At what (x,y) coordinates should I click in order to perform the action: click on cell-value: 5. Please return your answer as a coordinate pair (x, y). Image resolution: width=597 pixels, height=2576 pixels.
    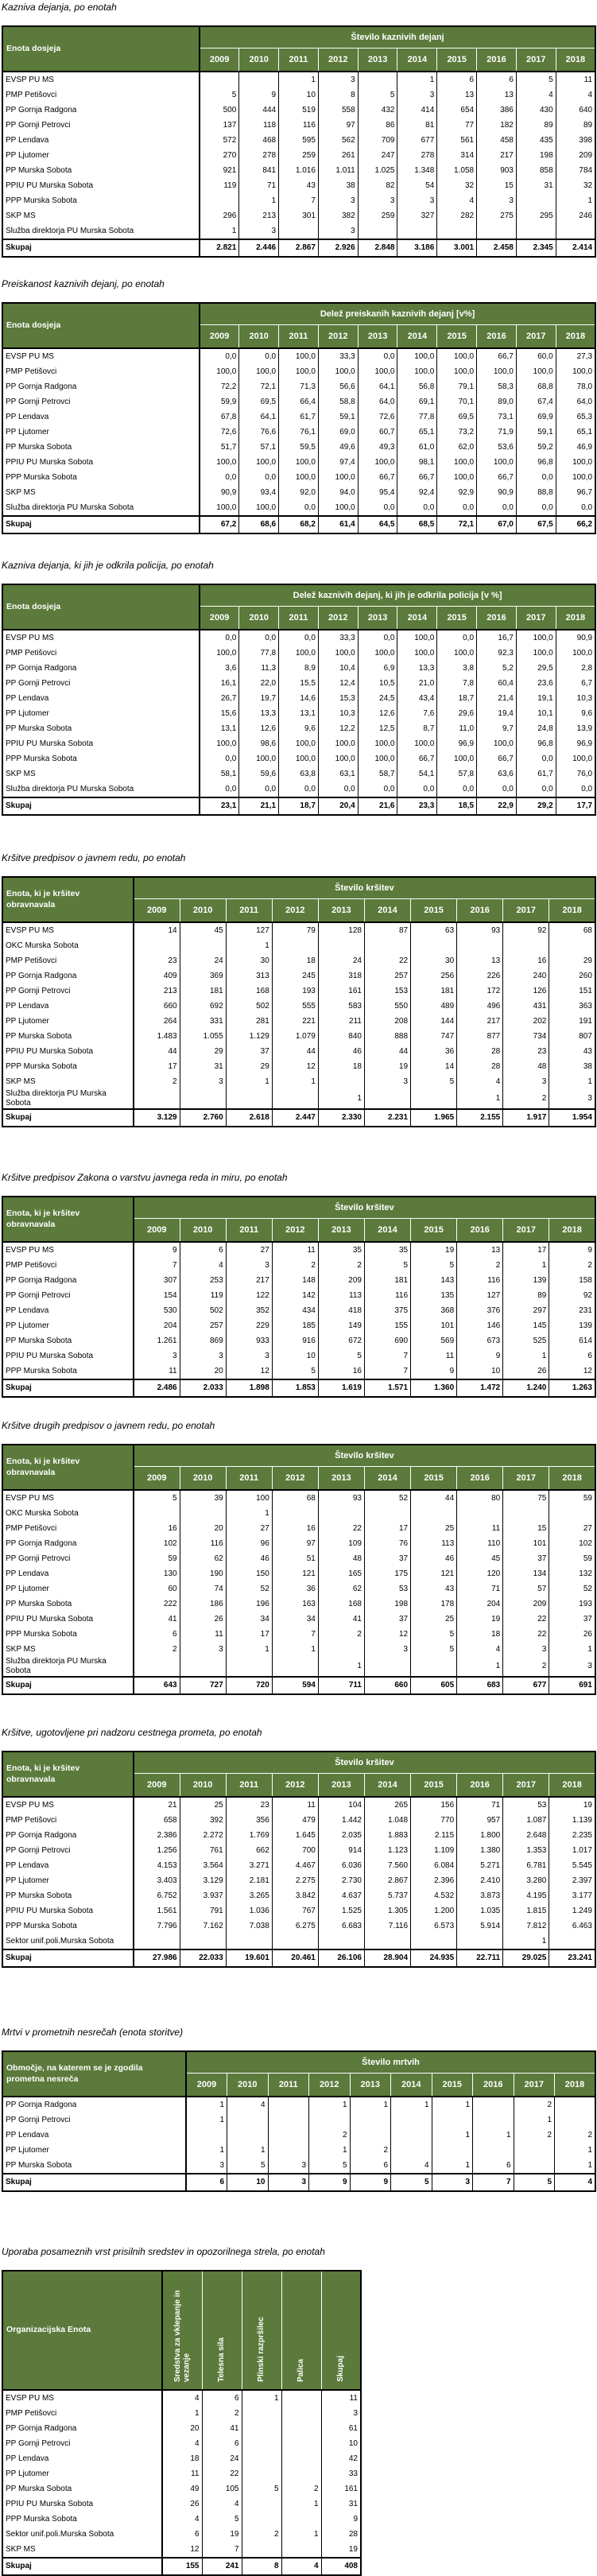
    Looking at the image, I should click on (433, 1082).